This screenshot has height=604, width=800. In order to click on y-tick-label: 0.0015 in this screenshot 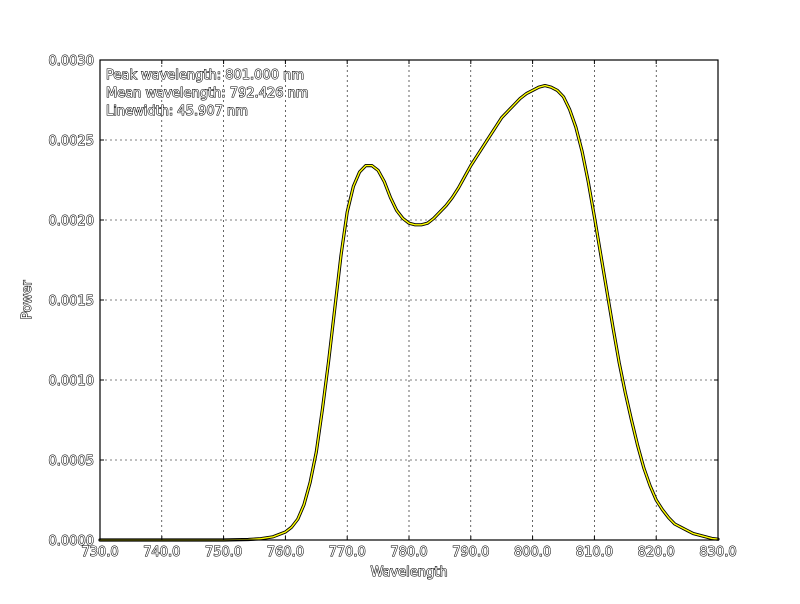, I will do `click(72, 301)`.